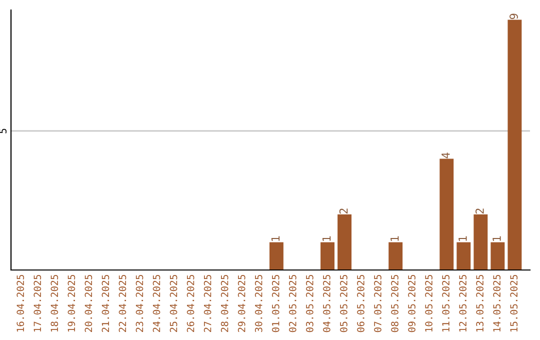  Describe the element at coordinates (310, 303) in the screenshot. I see `x-tick-label: 03.05.2025` at that location.